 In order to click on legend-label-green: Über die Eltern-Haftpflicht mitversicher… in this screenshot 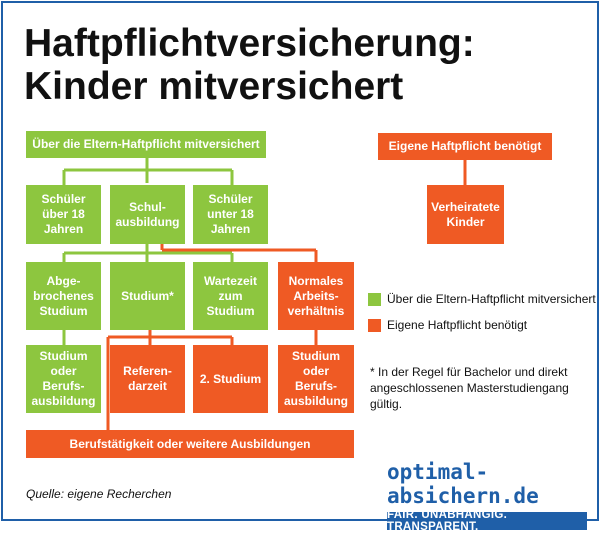, I will do `click(491, 299)`.